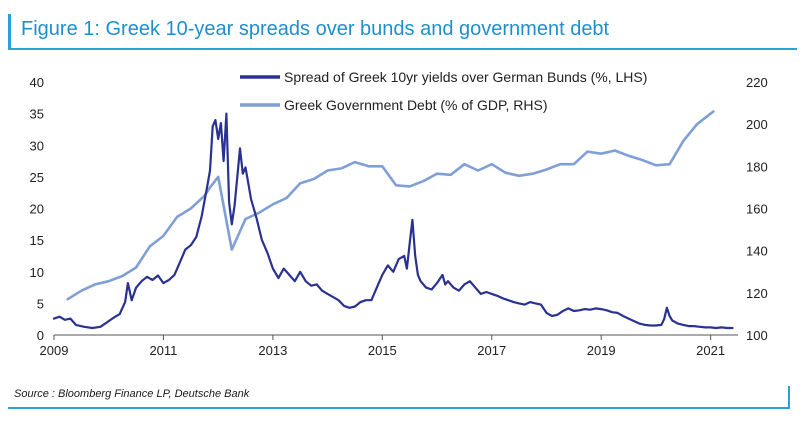 Image resolution: width=806 pixels, height=422 pixels. Describe the element at coordinates (757, 166) in the screenshot. I see `y-right-tick-label: 180` at that location.